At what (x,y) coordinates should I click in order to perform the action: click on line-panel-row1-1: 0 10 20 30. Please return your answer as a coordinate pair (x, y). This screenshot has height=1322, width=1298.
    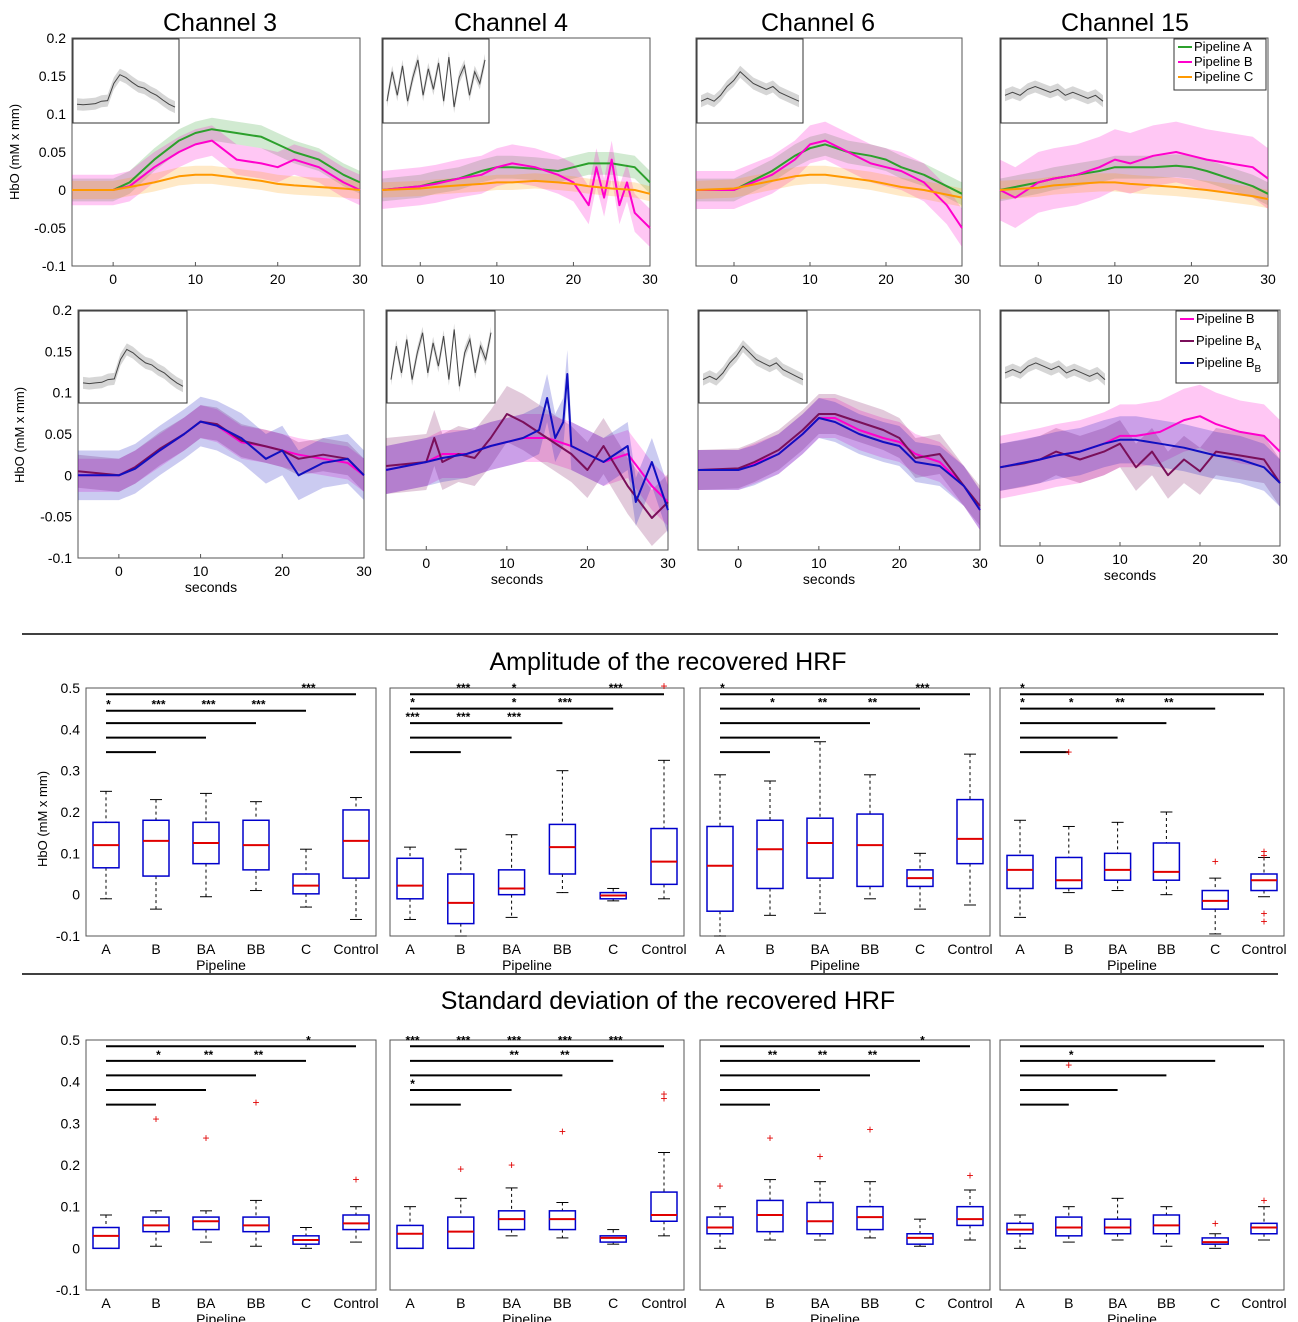
    Looking at the image, I should click on (519, 162).